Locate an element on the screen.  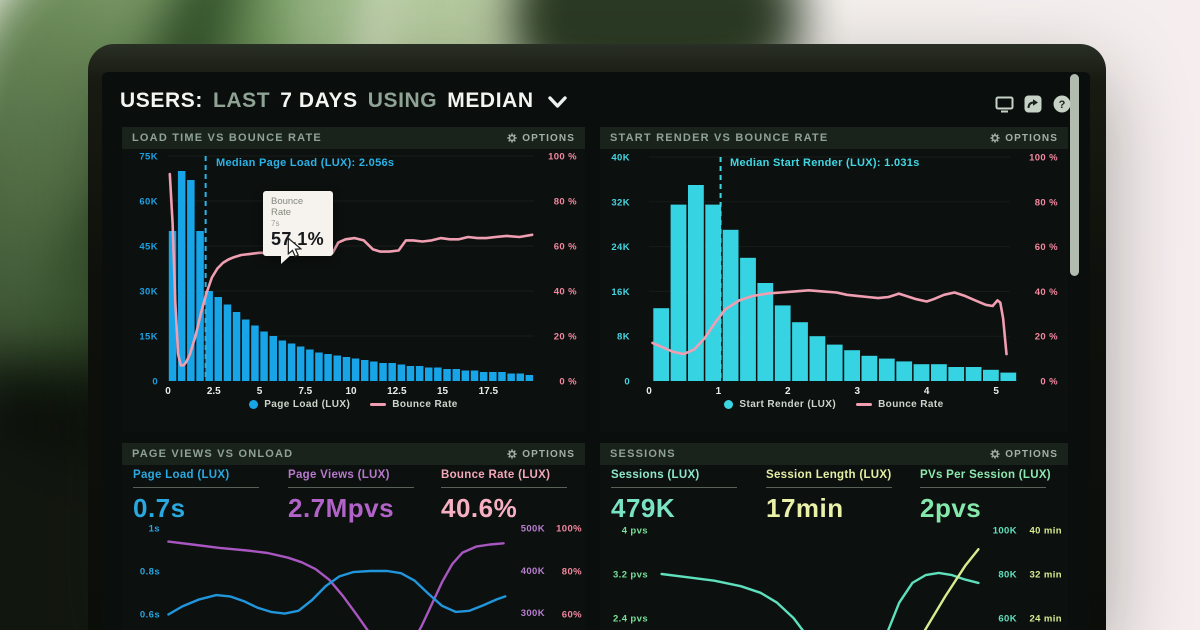
legend-dot is located at coordinates (729, 404).